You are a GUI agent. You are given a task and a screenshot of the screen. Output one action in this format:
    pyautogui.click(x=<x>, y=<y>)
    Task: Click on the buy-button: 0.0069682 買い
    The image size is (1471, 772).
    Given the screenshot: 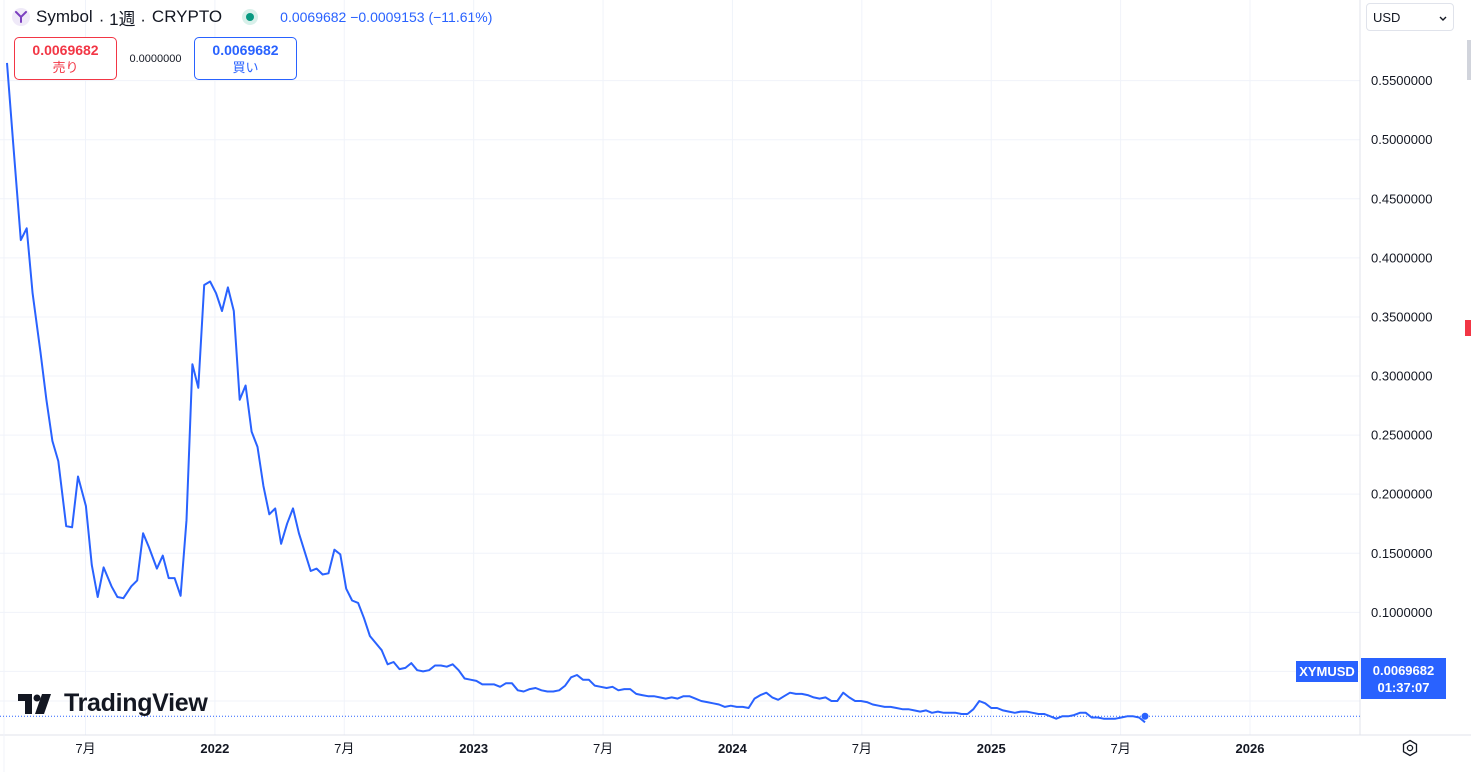 What is the action you would take?
    pyautogui.click(x=245, y=58)
    